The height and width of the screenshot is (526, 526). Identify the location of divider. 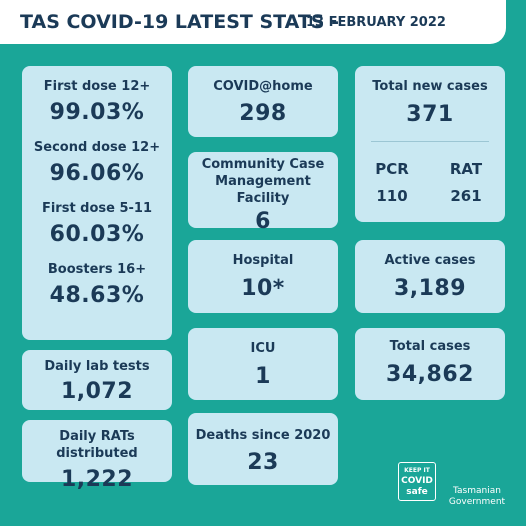
(430, 141).